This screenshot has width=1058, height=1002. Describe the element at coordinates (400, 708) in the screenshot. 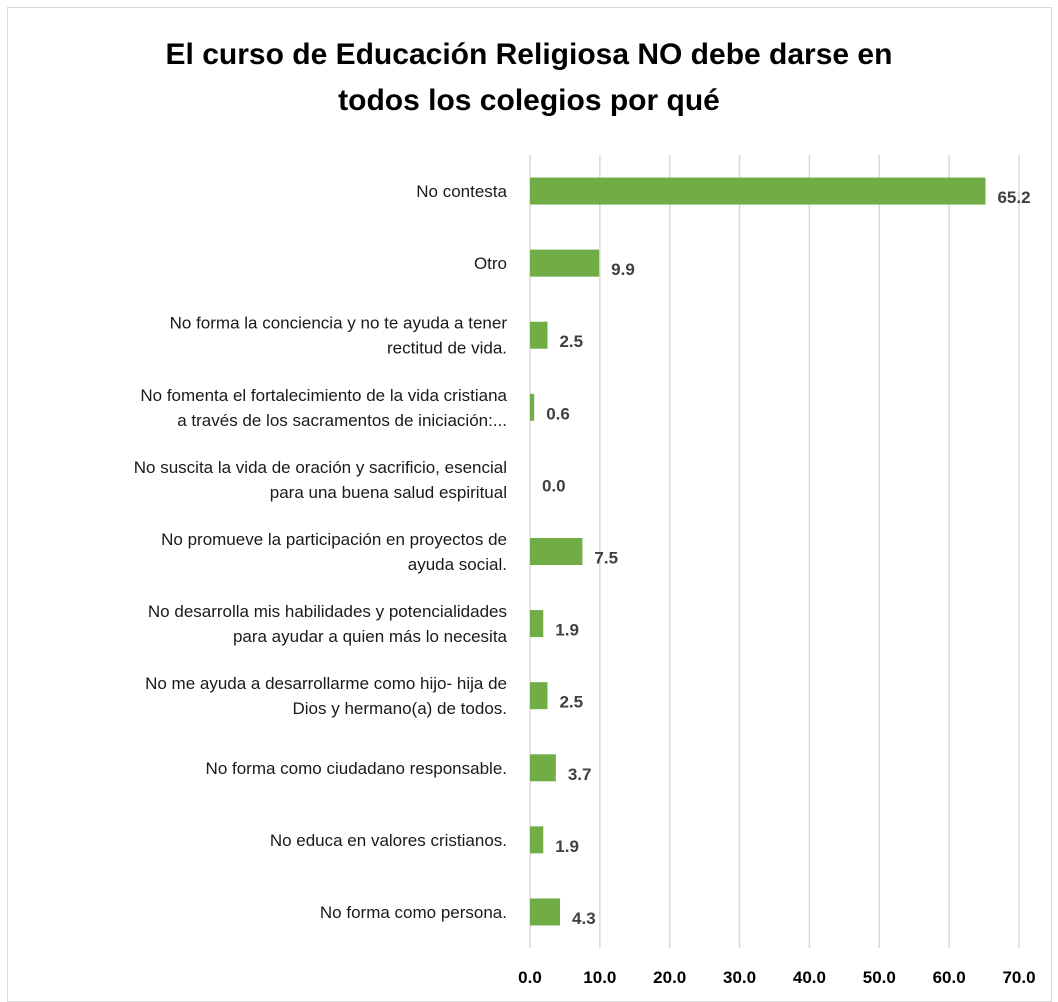

I see `category-label-line: Dios y hermano(a) de todos.` at that location.